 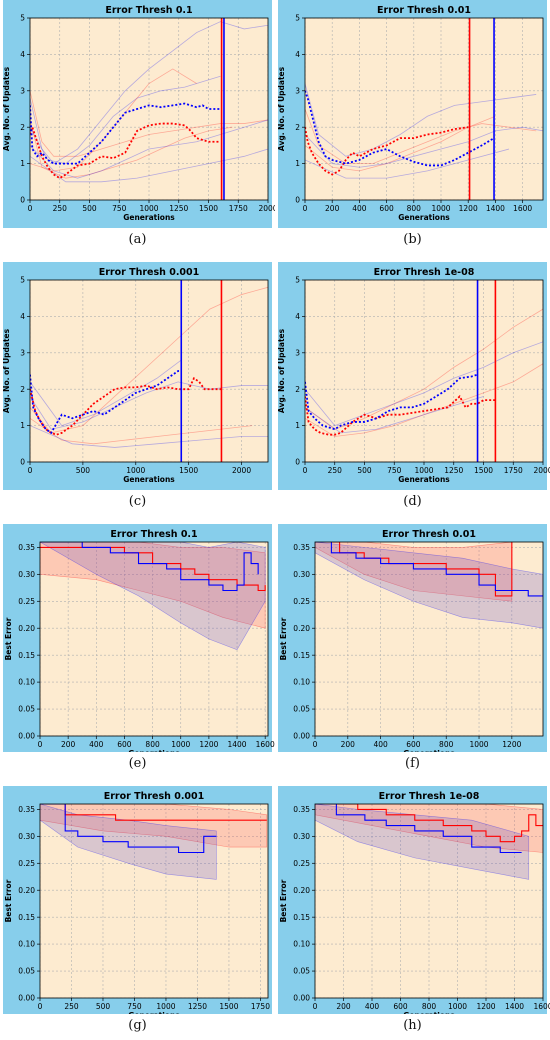 I want to click on subfigure-caption: (a), so click(x=137, y=239).